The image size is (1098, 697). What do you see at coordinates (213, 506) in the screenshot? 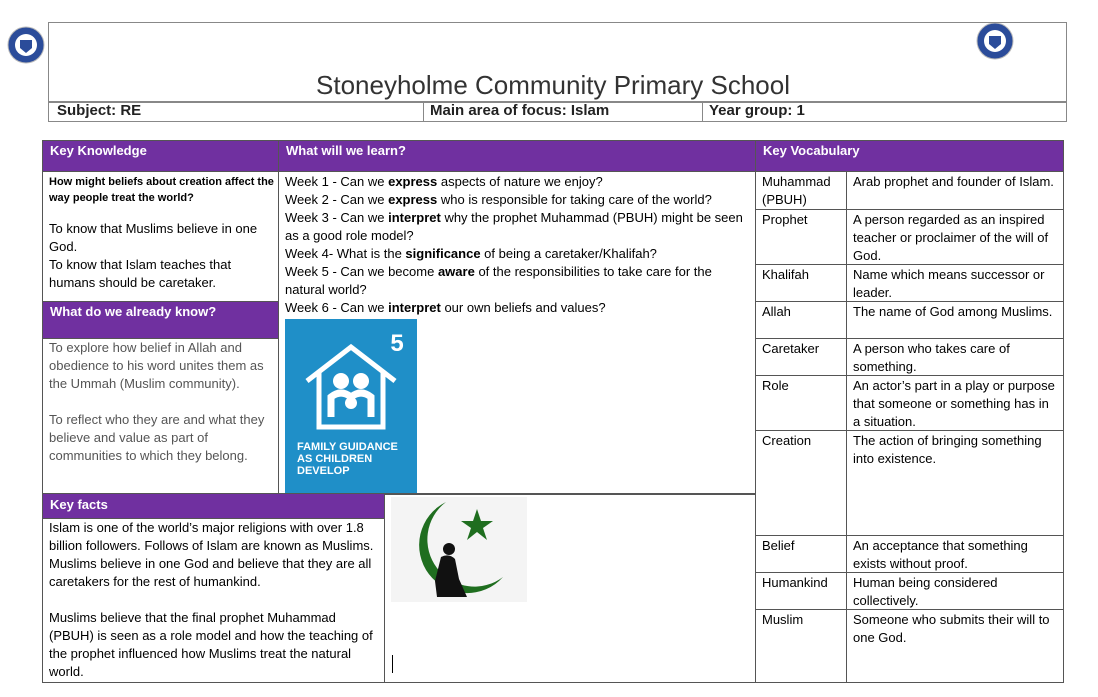
I see `section-heading: Key facts` at bounding box center [213, 506].